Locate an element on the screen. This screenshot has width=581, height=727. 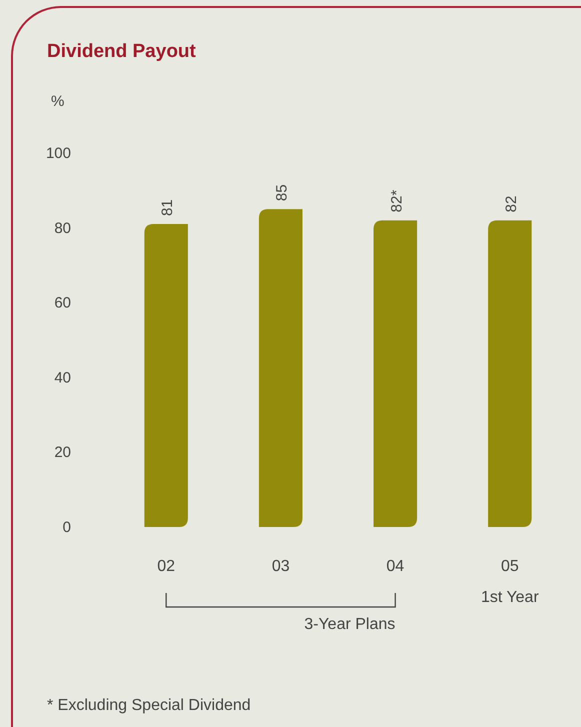
text: * Excluding Special Dividend is located at coordinates (149, 705).